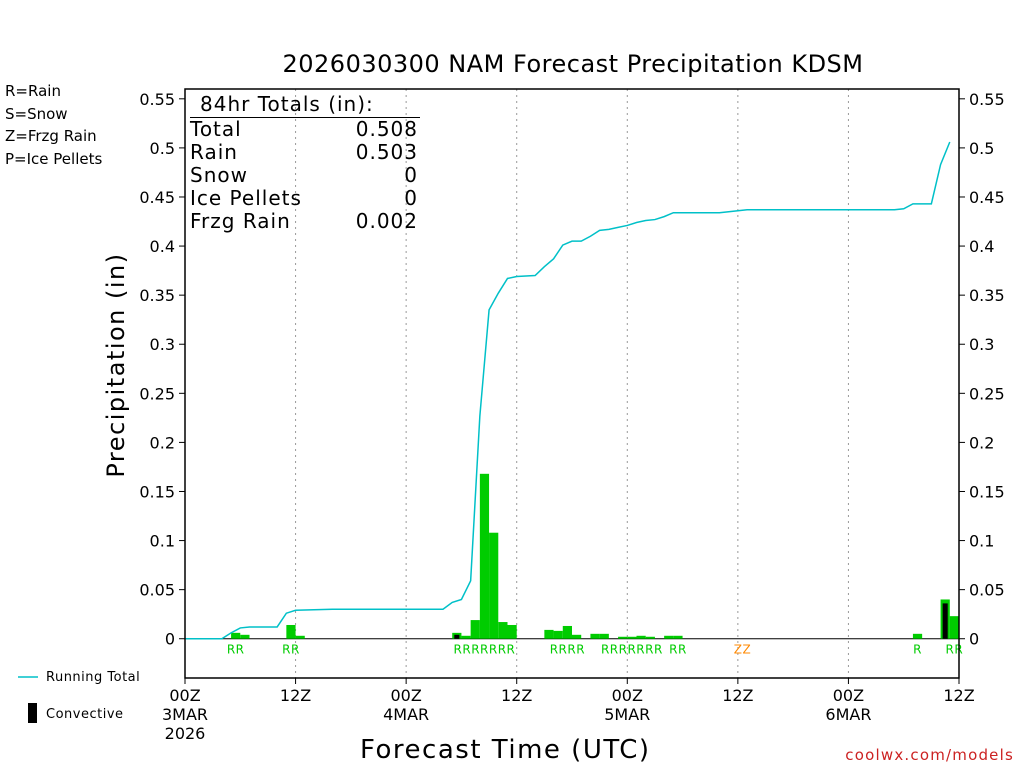  Describe the element at coordinates (93, 677) in the screenshot. I see `legend-running-total-label: Running Total` at that location.